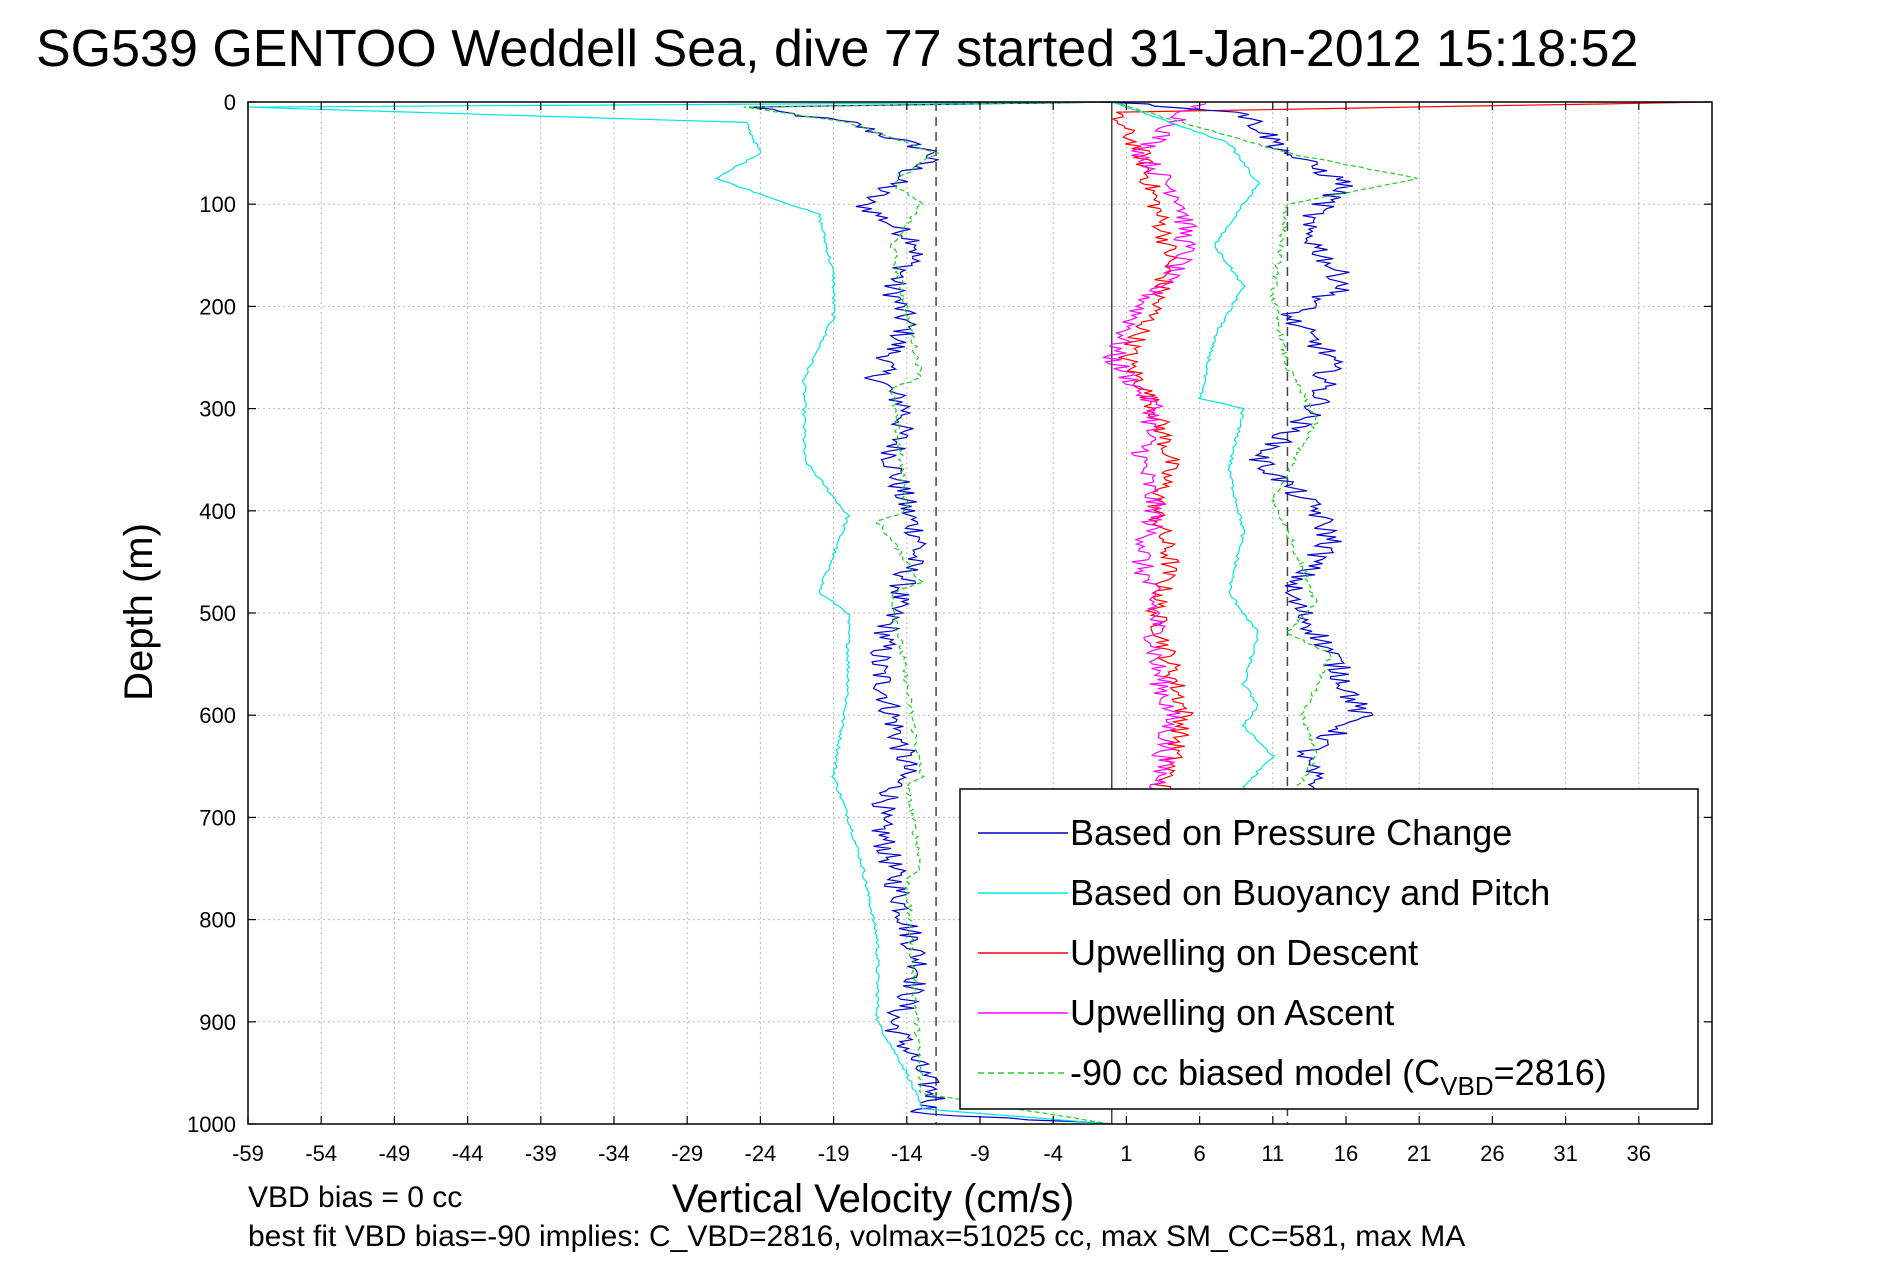 The image size is (1891, 1262). I want to click on x-tick-label: -9, so click(980, 1153).